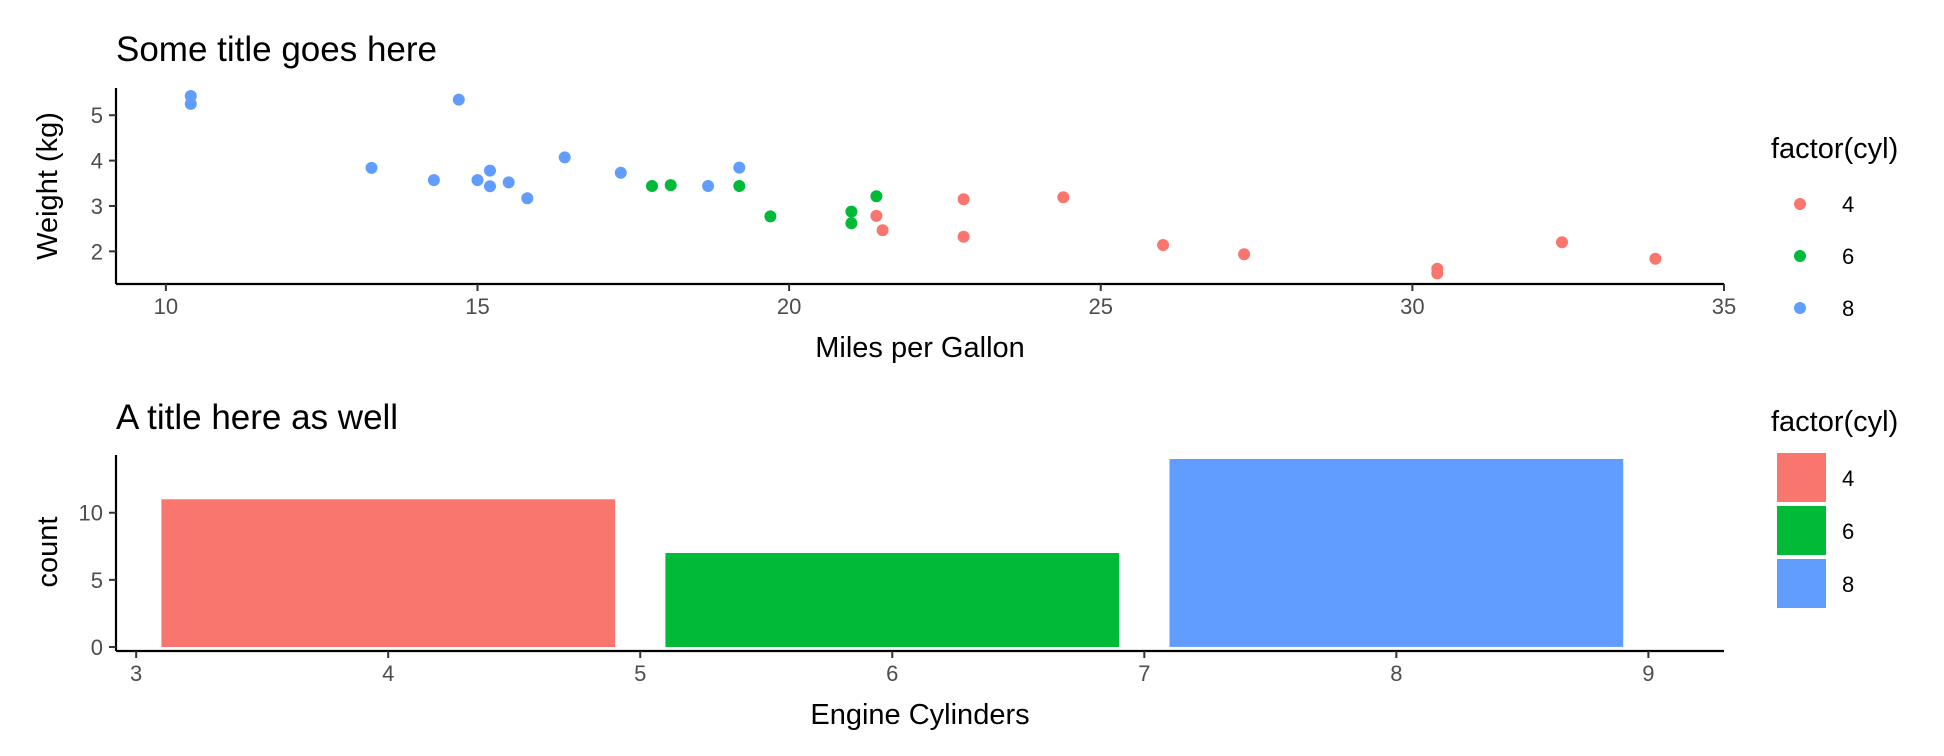  I want to click on scatter-y-tick-label: 4, so click(97, 161).